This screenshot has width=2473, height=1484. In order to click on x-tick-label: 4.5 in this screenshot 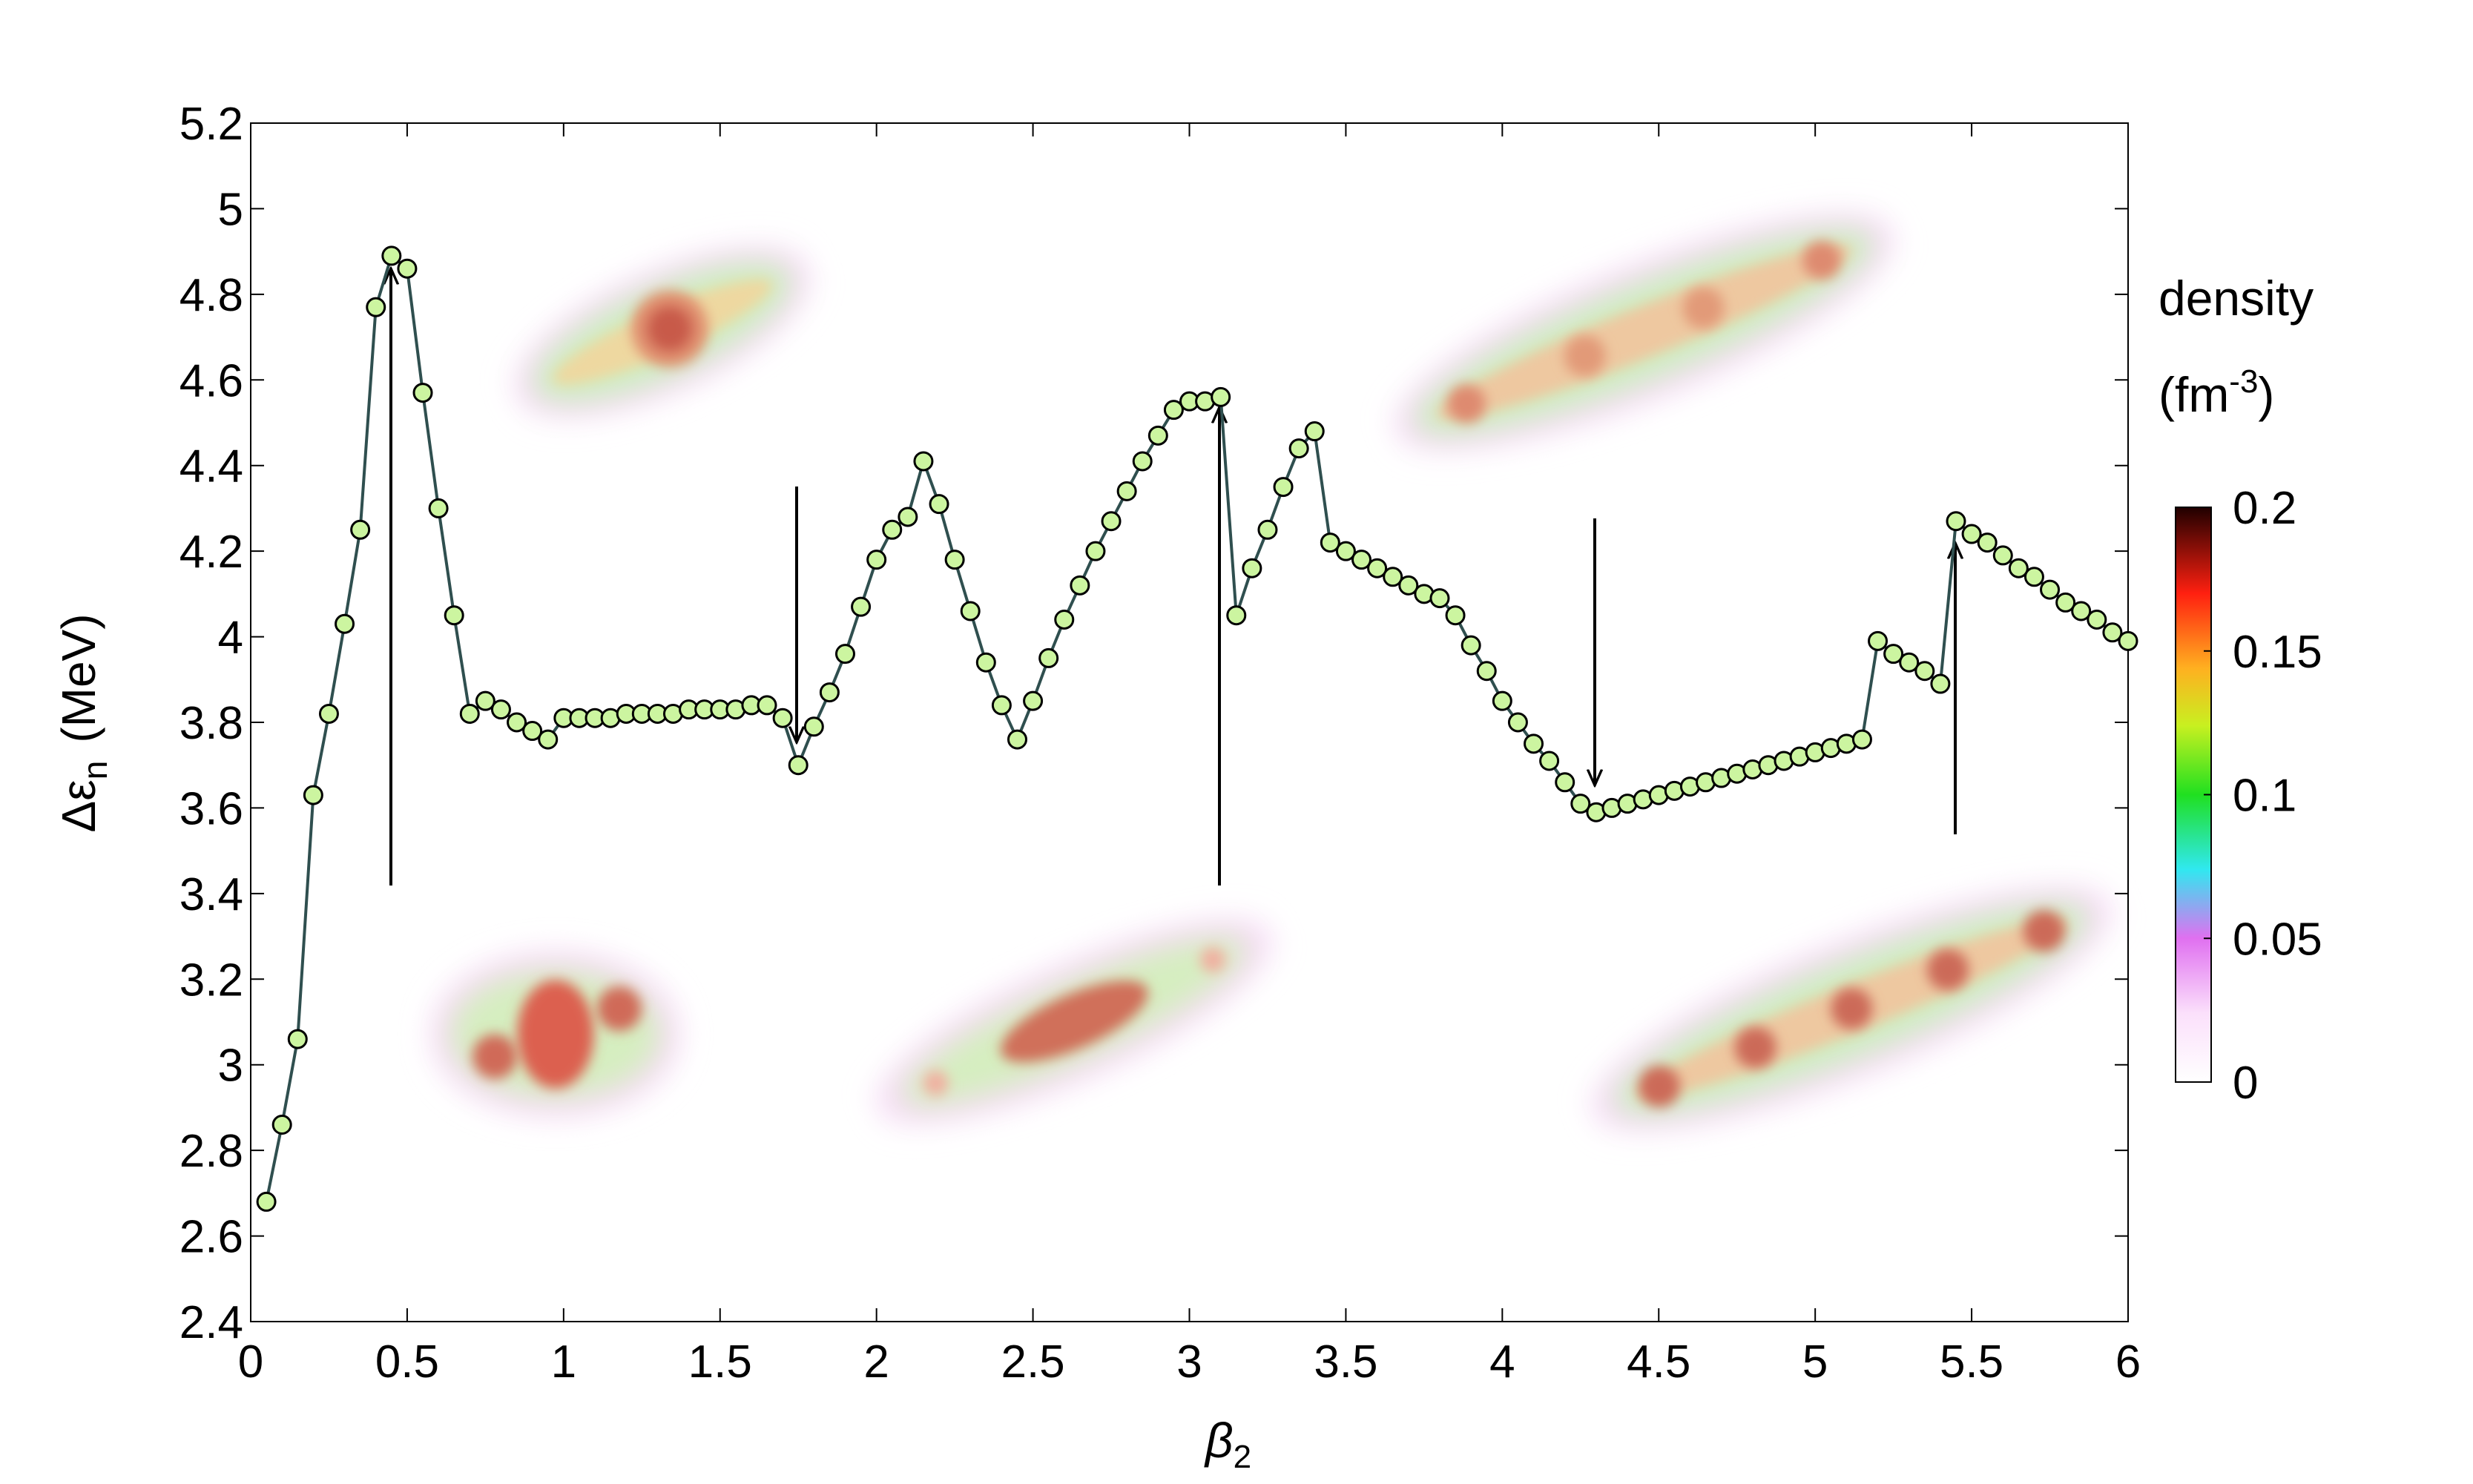, I will do `click(1658, 1362)`.